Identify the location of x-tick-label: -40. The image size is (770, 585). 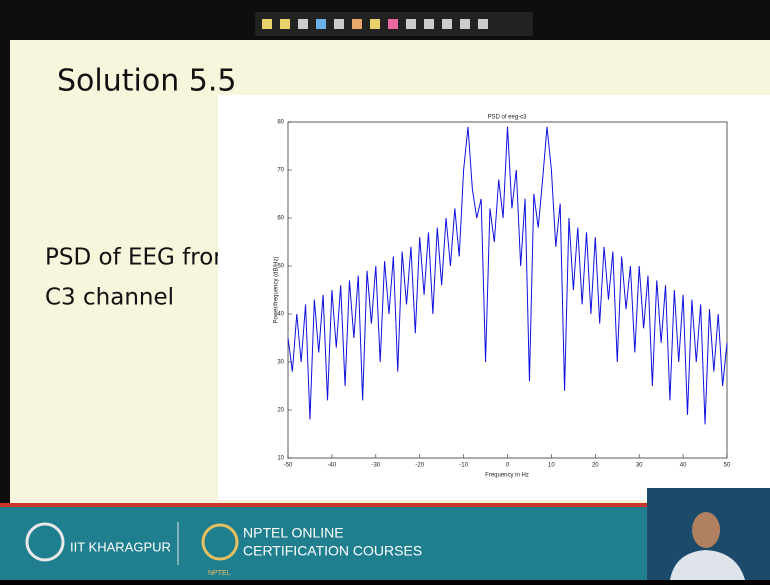
(332, 466).